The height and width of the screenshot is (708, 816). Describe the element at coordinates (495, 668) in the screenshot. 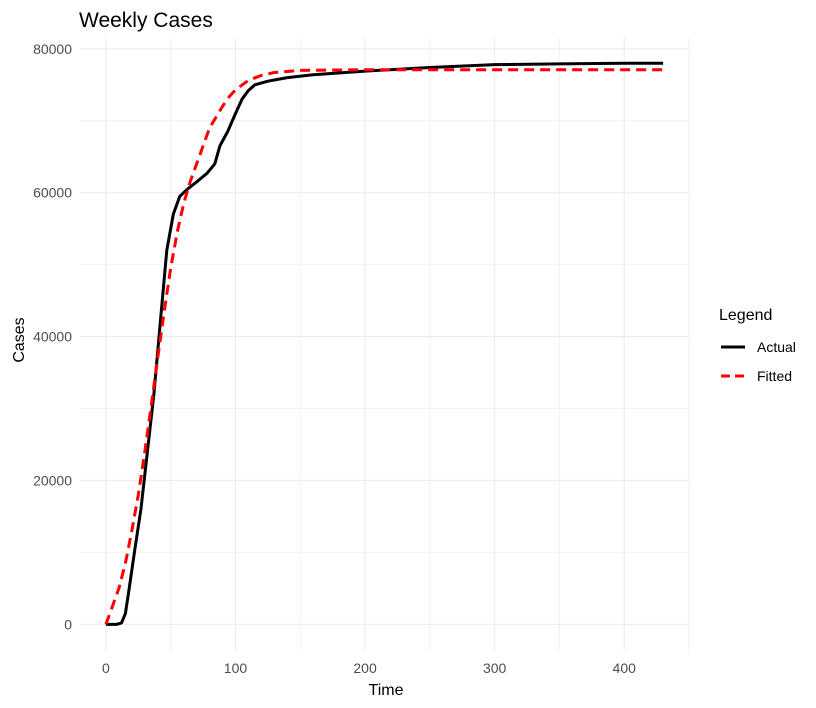

I see `x-tick-label: 300` at that location.